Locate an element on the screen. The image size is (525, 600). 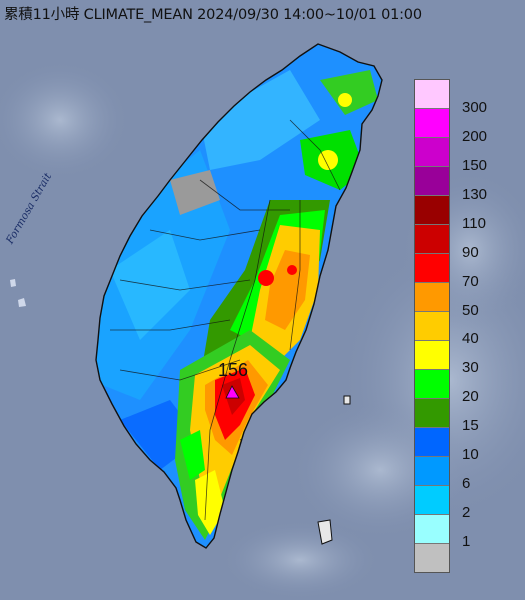
legend-label: 70 is located at coordinates (470, 281).